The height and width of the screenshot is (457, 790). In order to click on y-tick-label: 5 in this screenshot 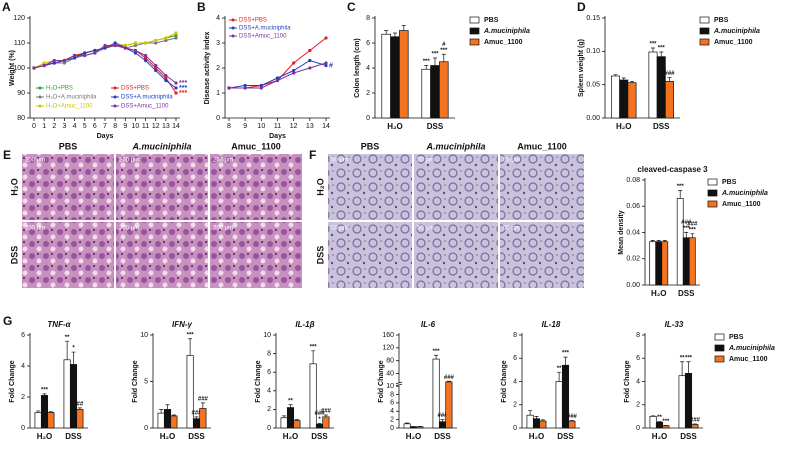, I will do `click(146, 381)`.